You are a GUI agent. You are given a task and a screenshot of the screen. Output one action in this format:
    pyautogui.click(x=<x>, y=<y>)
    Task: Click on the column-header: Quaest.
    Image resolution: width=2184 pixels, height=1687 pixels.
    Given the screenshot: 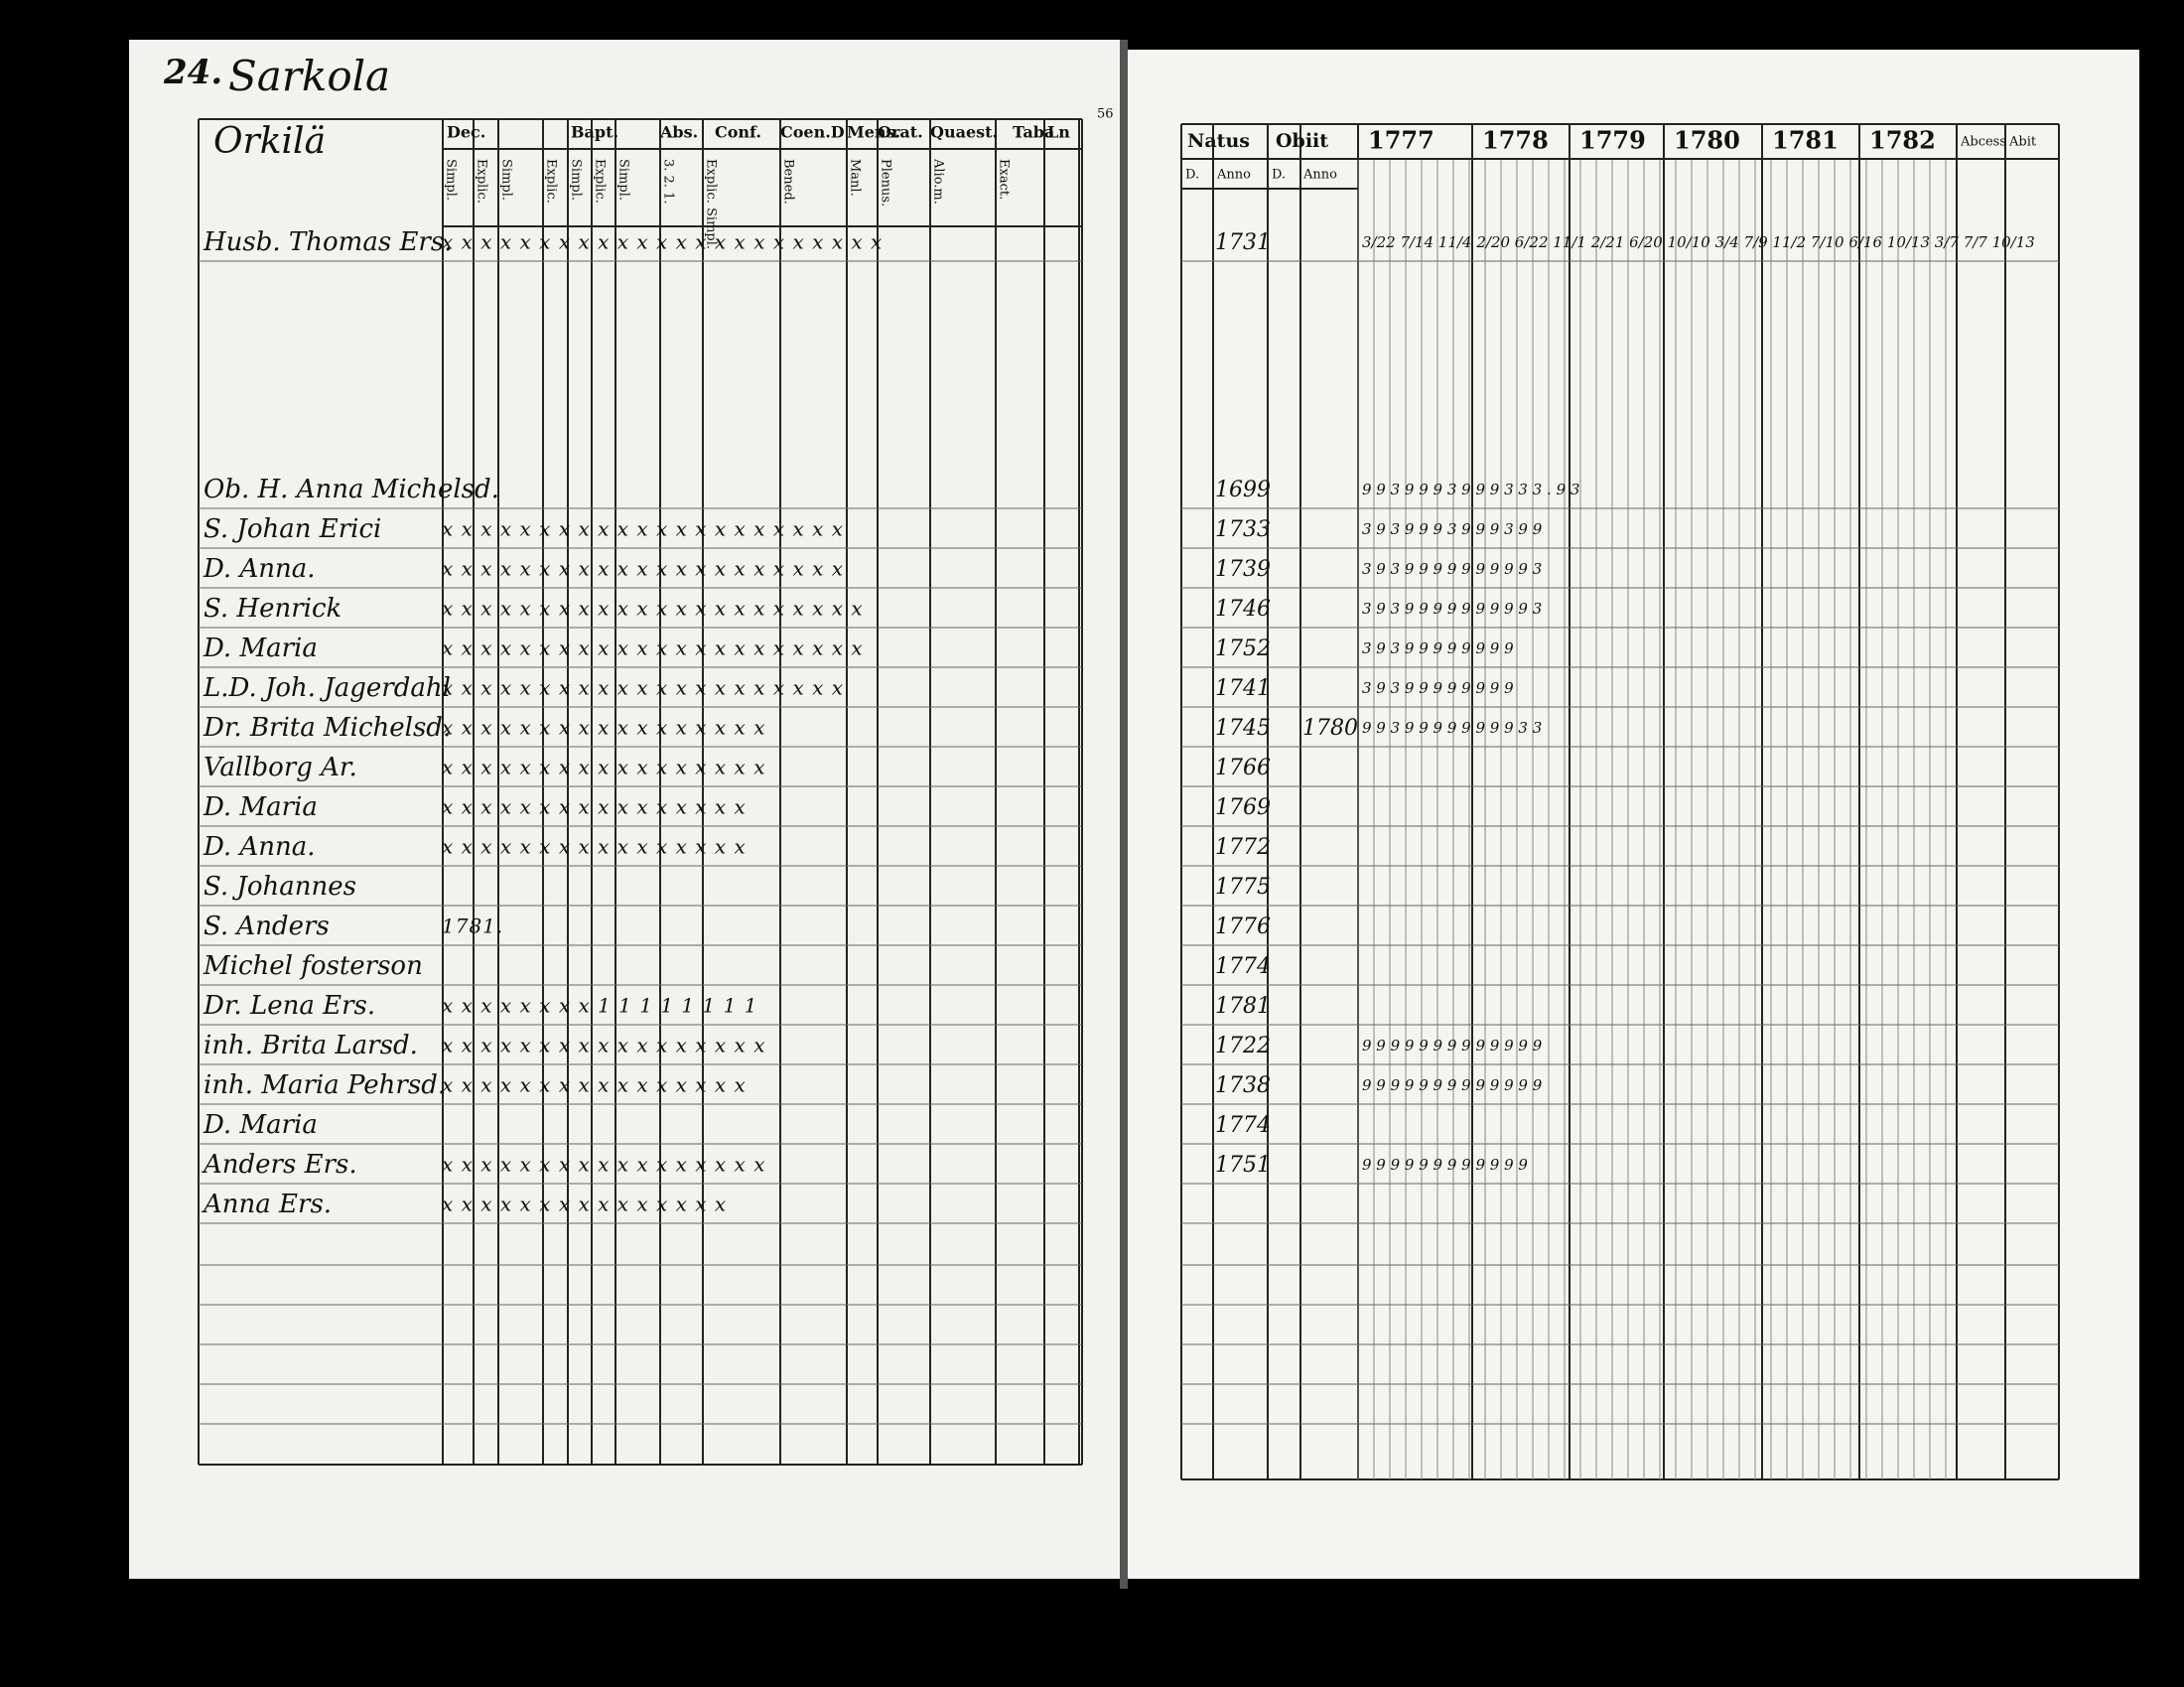 What is the action you would take?
    pyautogui.click(x=964, y=132)
    